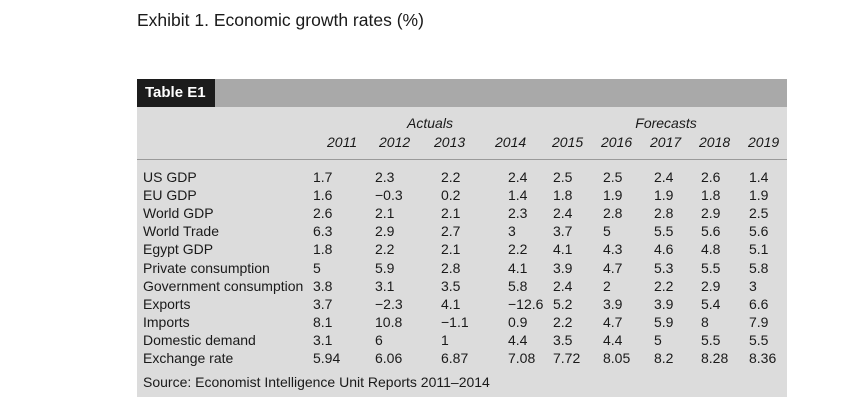 This screenshot has width=850, height=415. Describe the element at coordinates (323, 285) in the screenshot. I see `table-cell: 3.8` at that location.